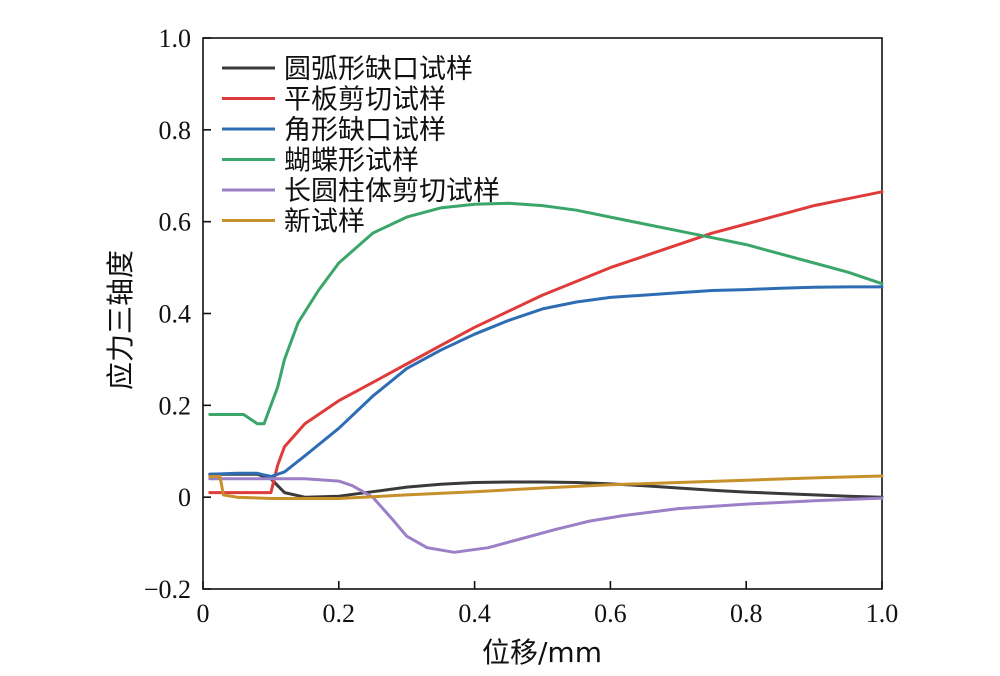  What do you see at coordinates (175, 314) in the screenshot?
I see `y-tick-label: 0.4` at bounding box center [175, 314].